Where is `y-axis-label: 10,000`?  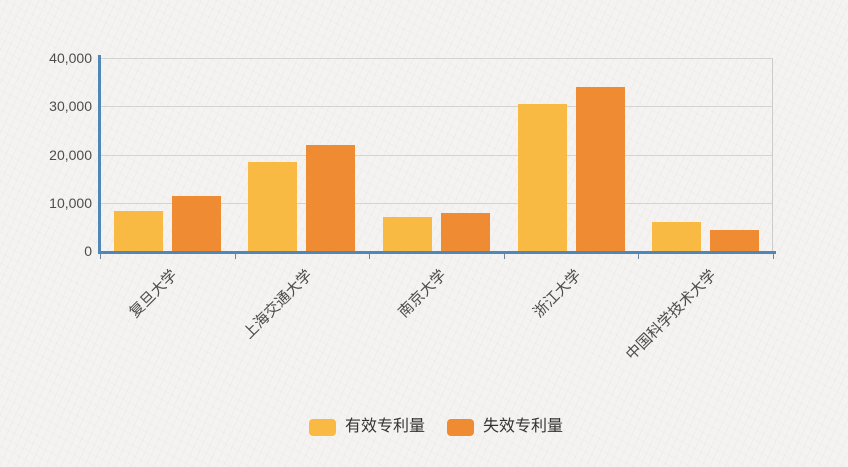
y-axis-label: 10,000 is located at coordinates (70, 202).